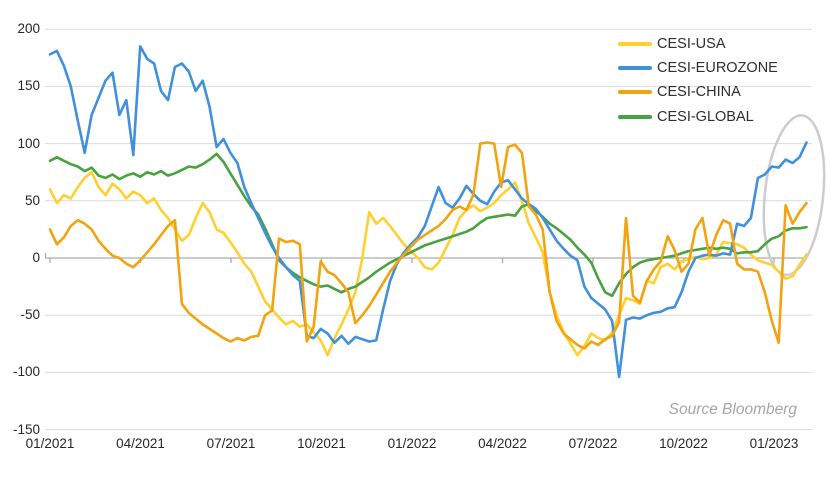 The image size is (839, 487). I want to click on legend-swatch-cesi-global, so click(635, 117).